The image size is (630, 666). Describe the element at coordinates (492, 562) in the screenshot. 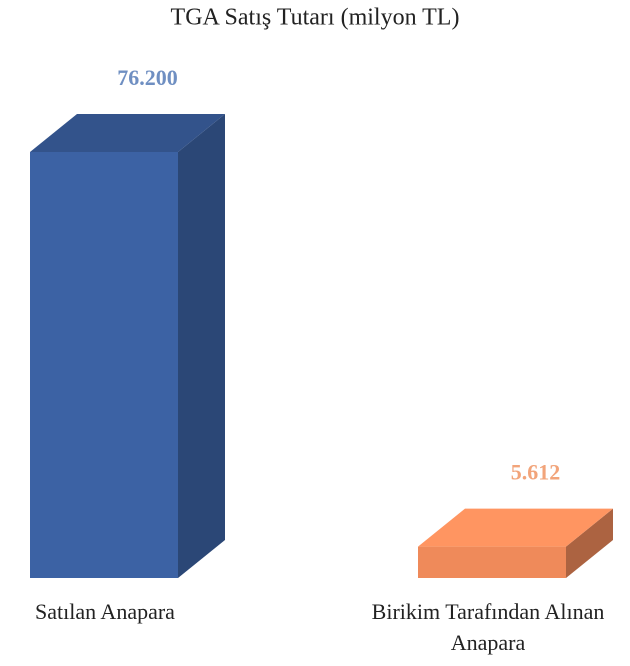

I see `bar` at that location.